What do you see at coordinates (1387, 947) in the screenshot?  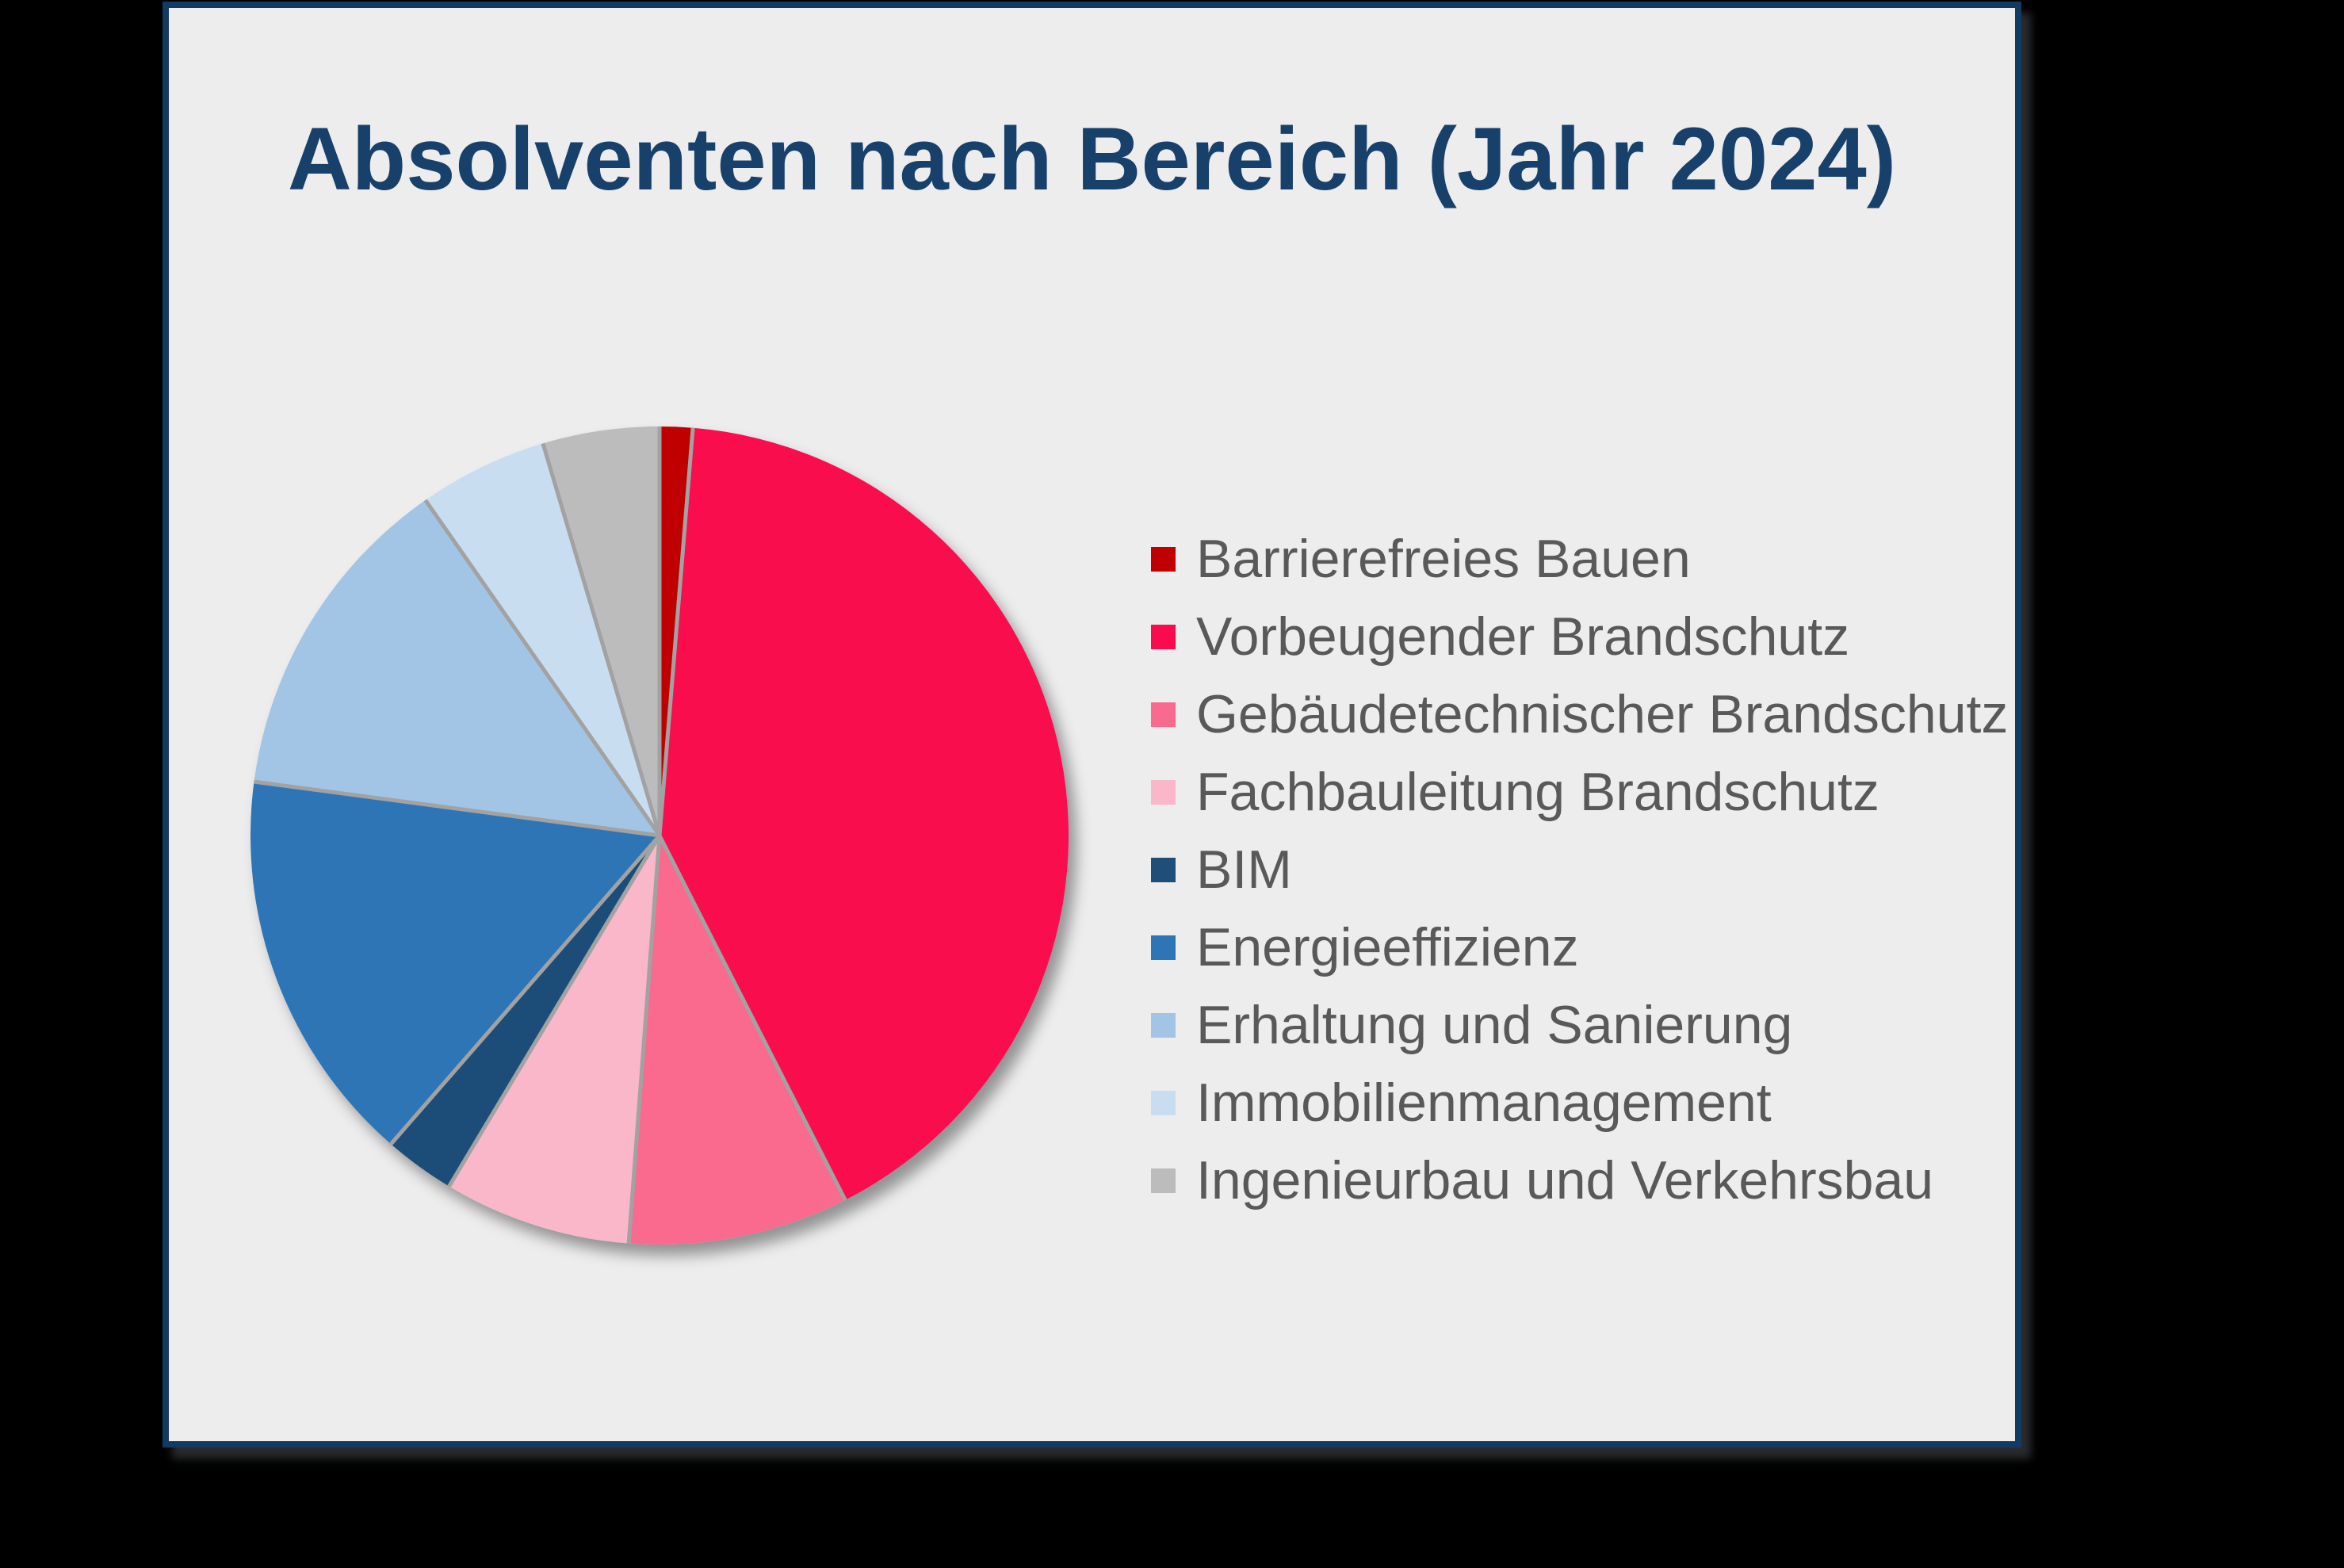 I see `legend-label: Energieeffizienz` at bounding box center [1387, 947].